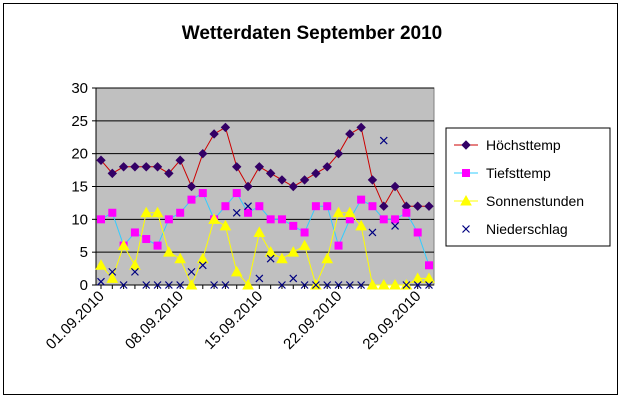 The height and width of the screenshot is (401, 624). I want to click on legend-label: Sonnenstunden, so click(535, 201).